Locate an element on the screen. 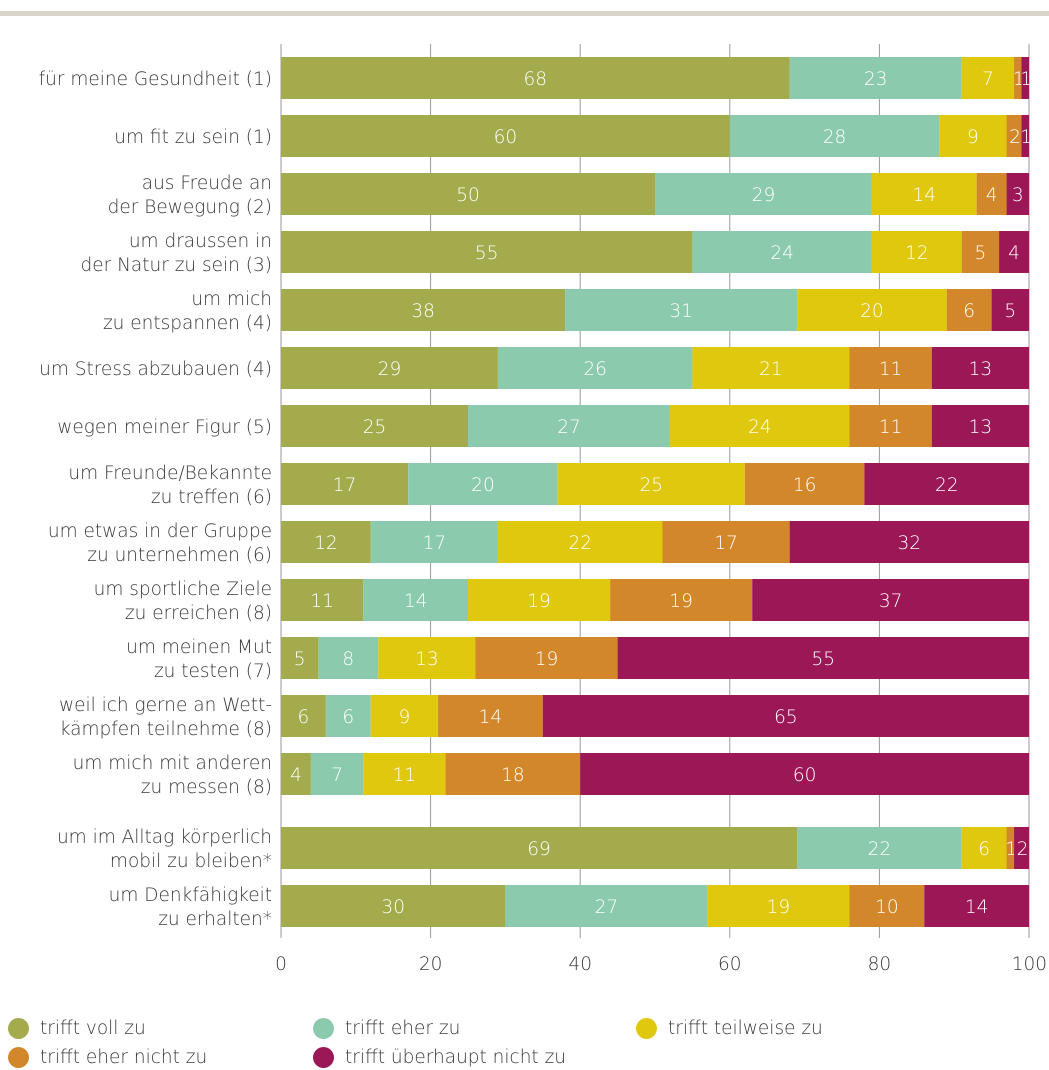  data-label: 68 is located at coordinates (536, 79).